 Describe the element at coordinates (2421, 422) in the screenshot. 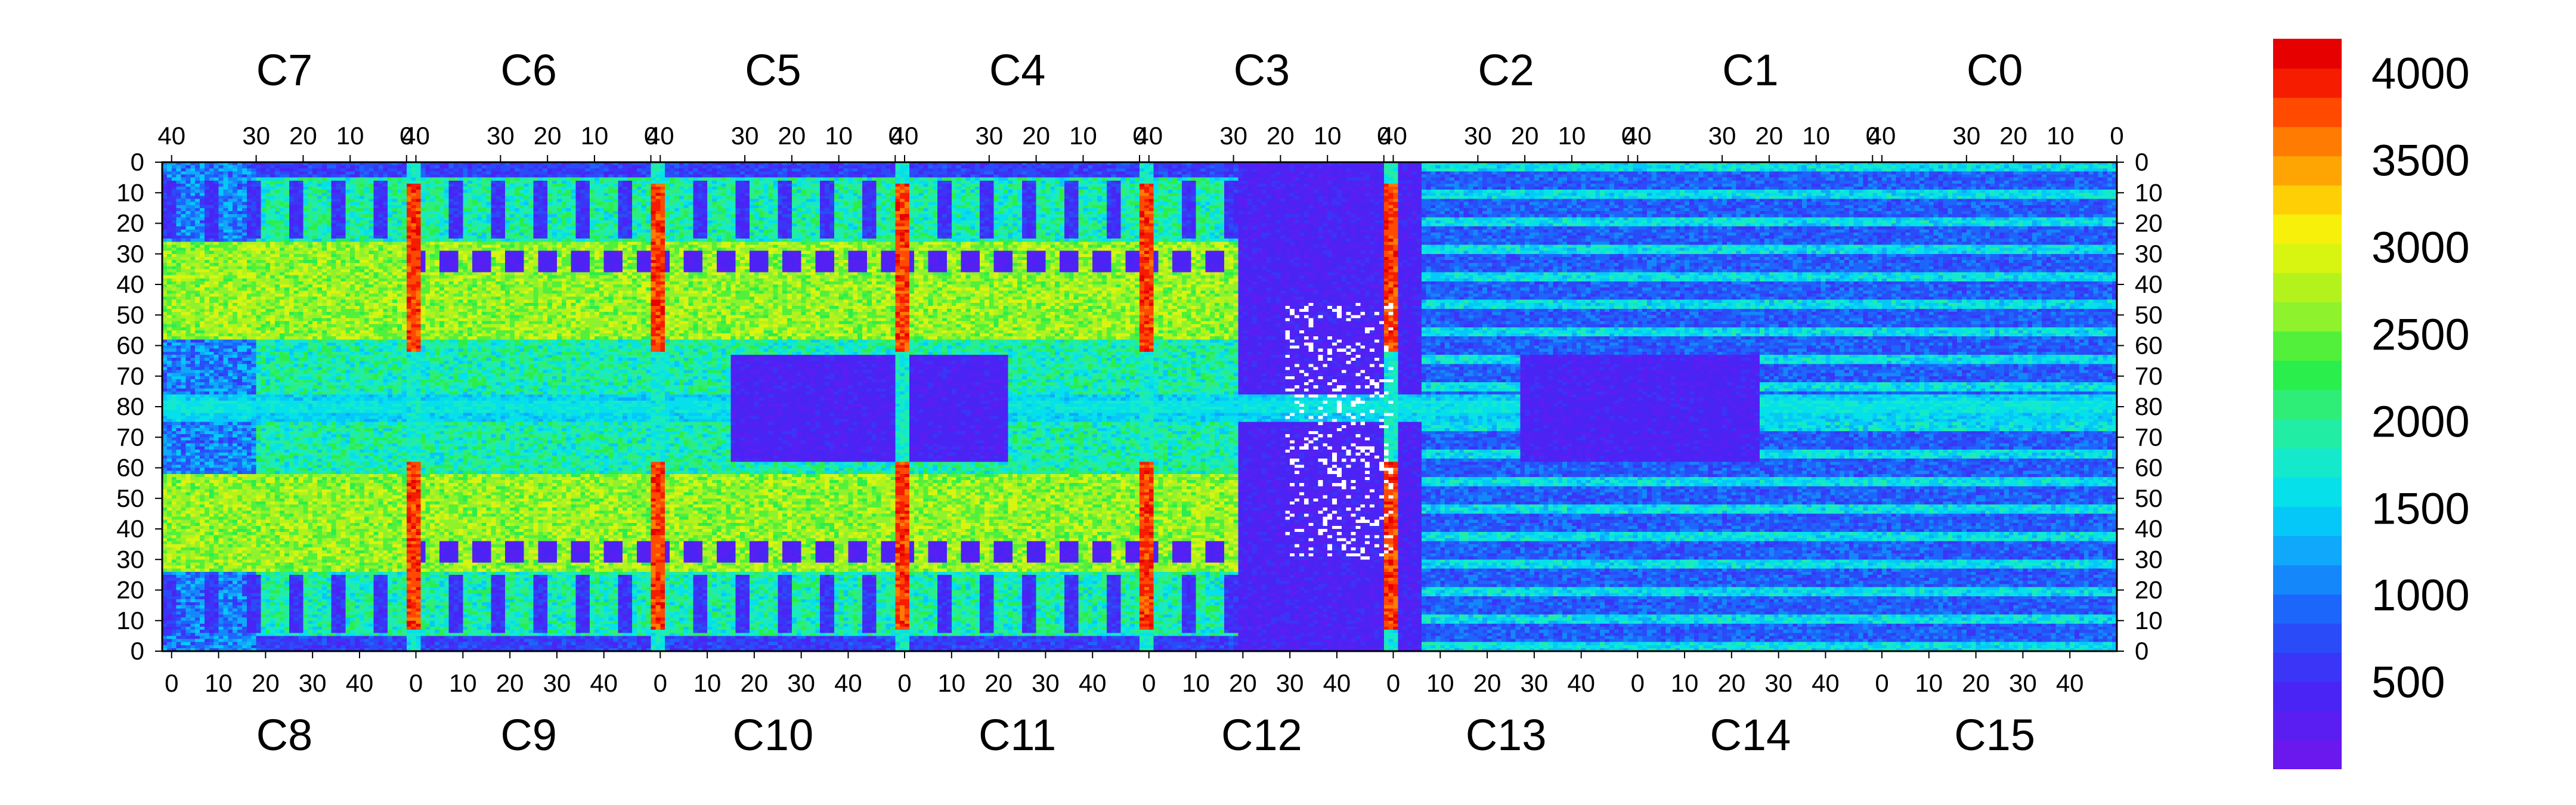

I see `colorbar-tick-label: 2000` at that location.